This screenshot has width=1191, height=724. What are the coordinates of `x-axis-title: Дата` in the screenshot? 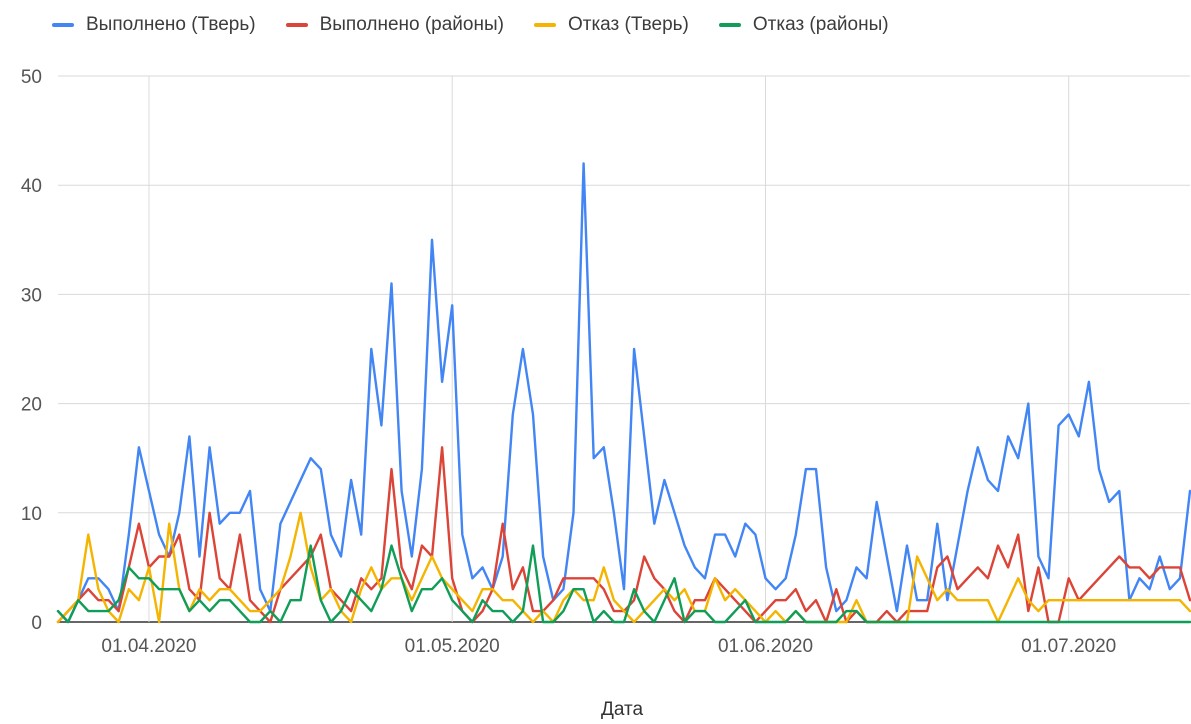 It's located at (622, 709).